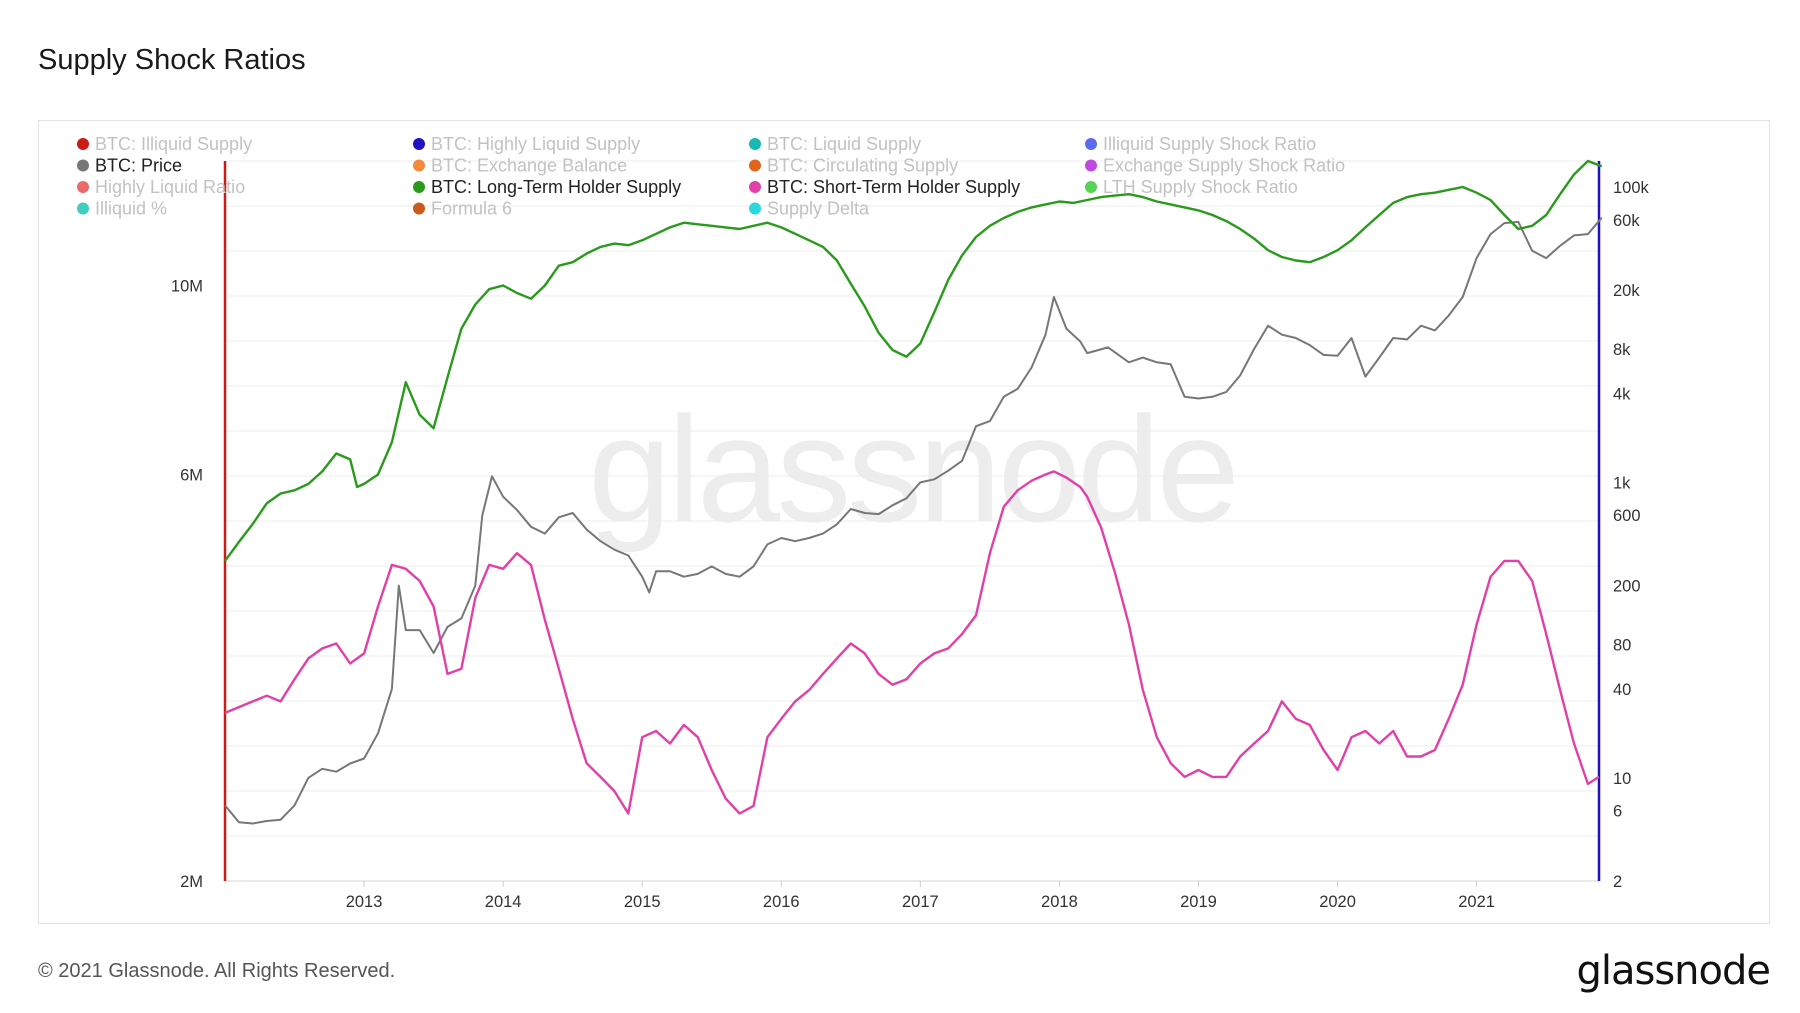 The width and height of the screenshot is (1800, 1013). I want to click on x-tick-label: 2021, so click(1476, 902).